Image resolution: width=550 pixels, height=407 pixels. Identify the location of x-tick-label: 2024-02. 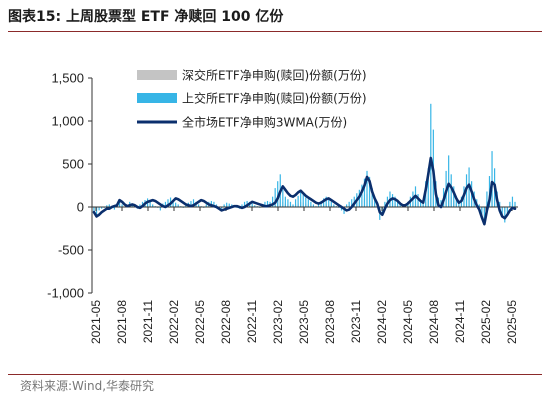
(382, 322).